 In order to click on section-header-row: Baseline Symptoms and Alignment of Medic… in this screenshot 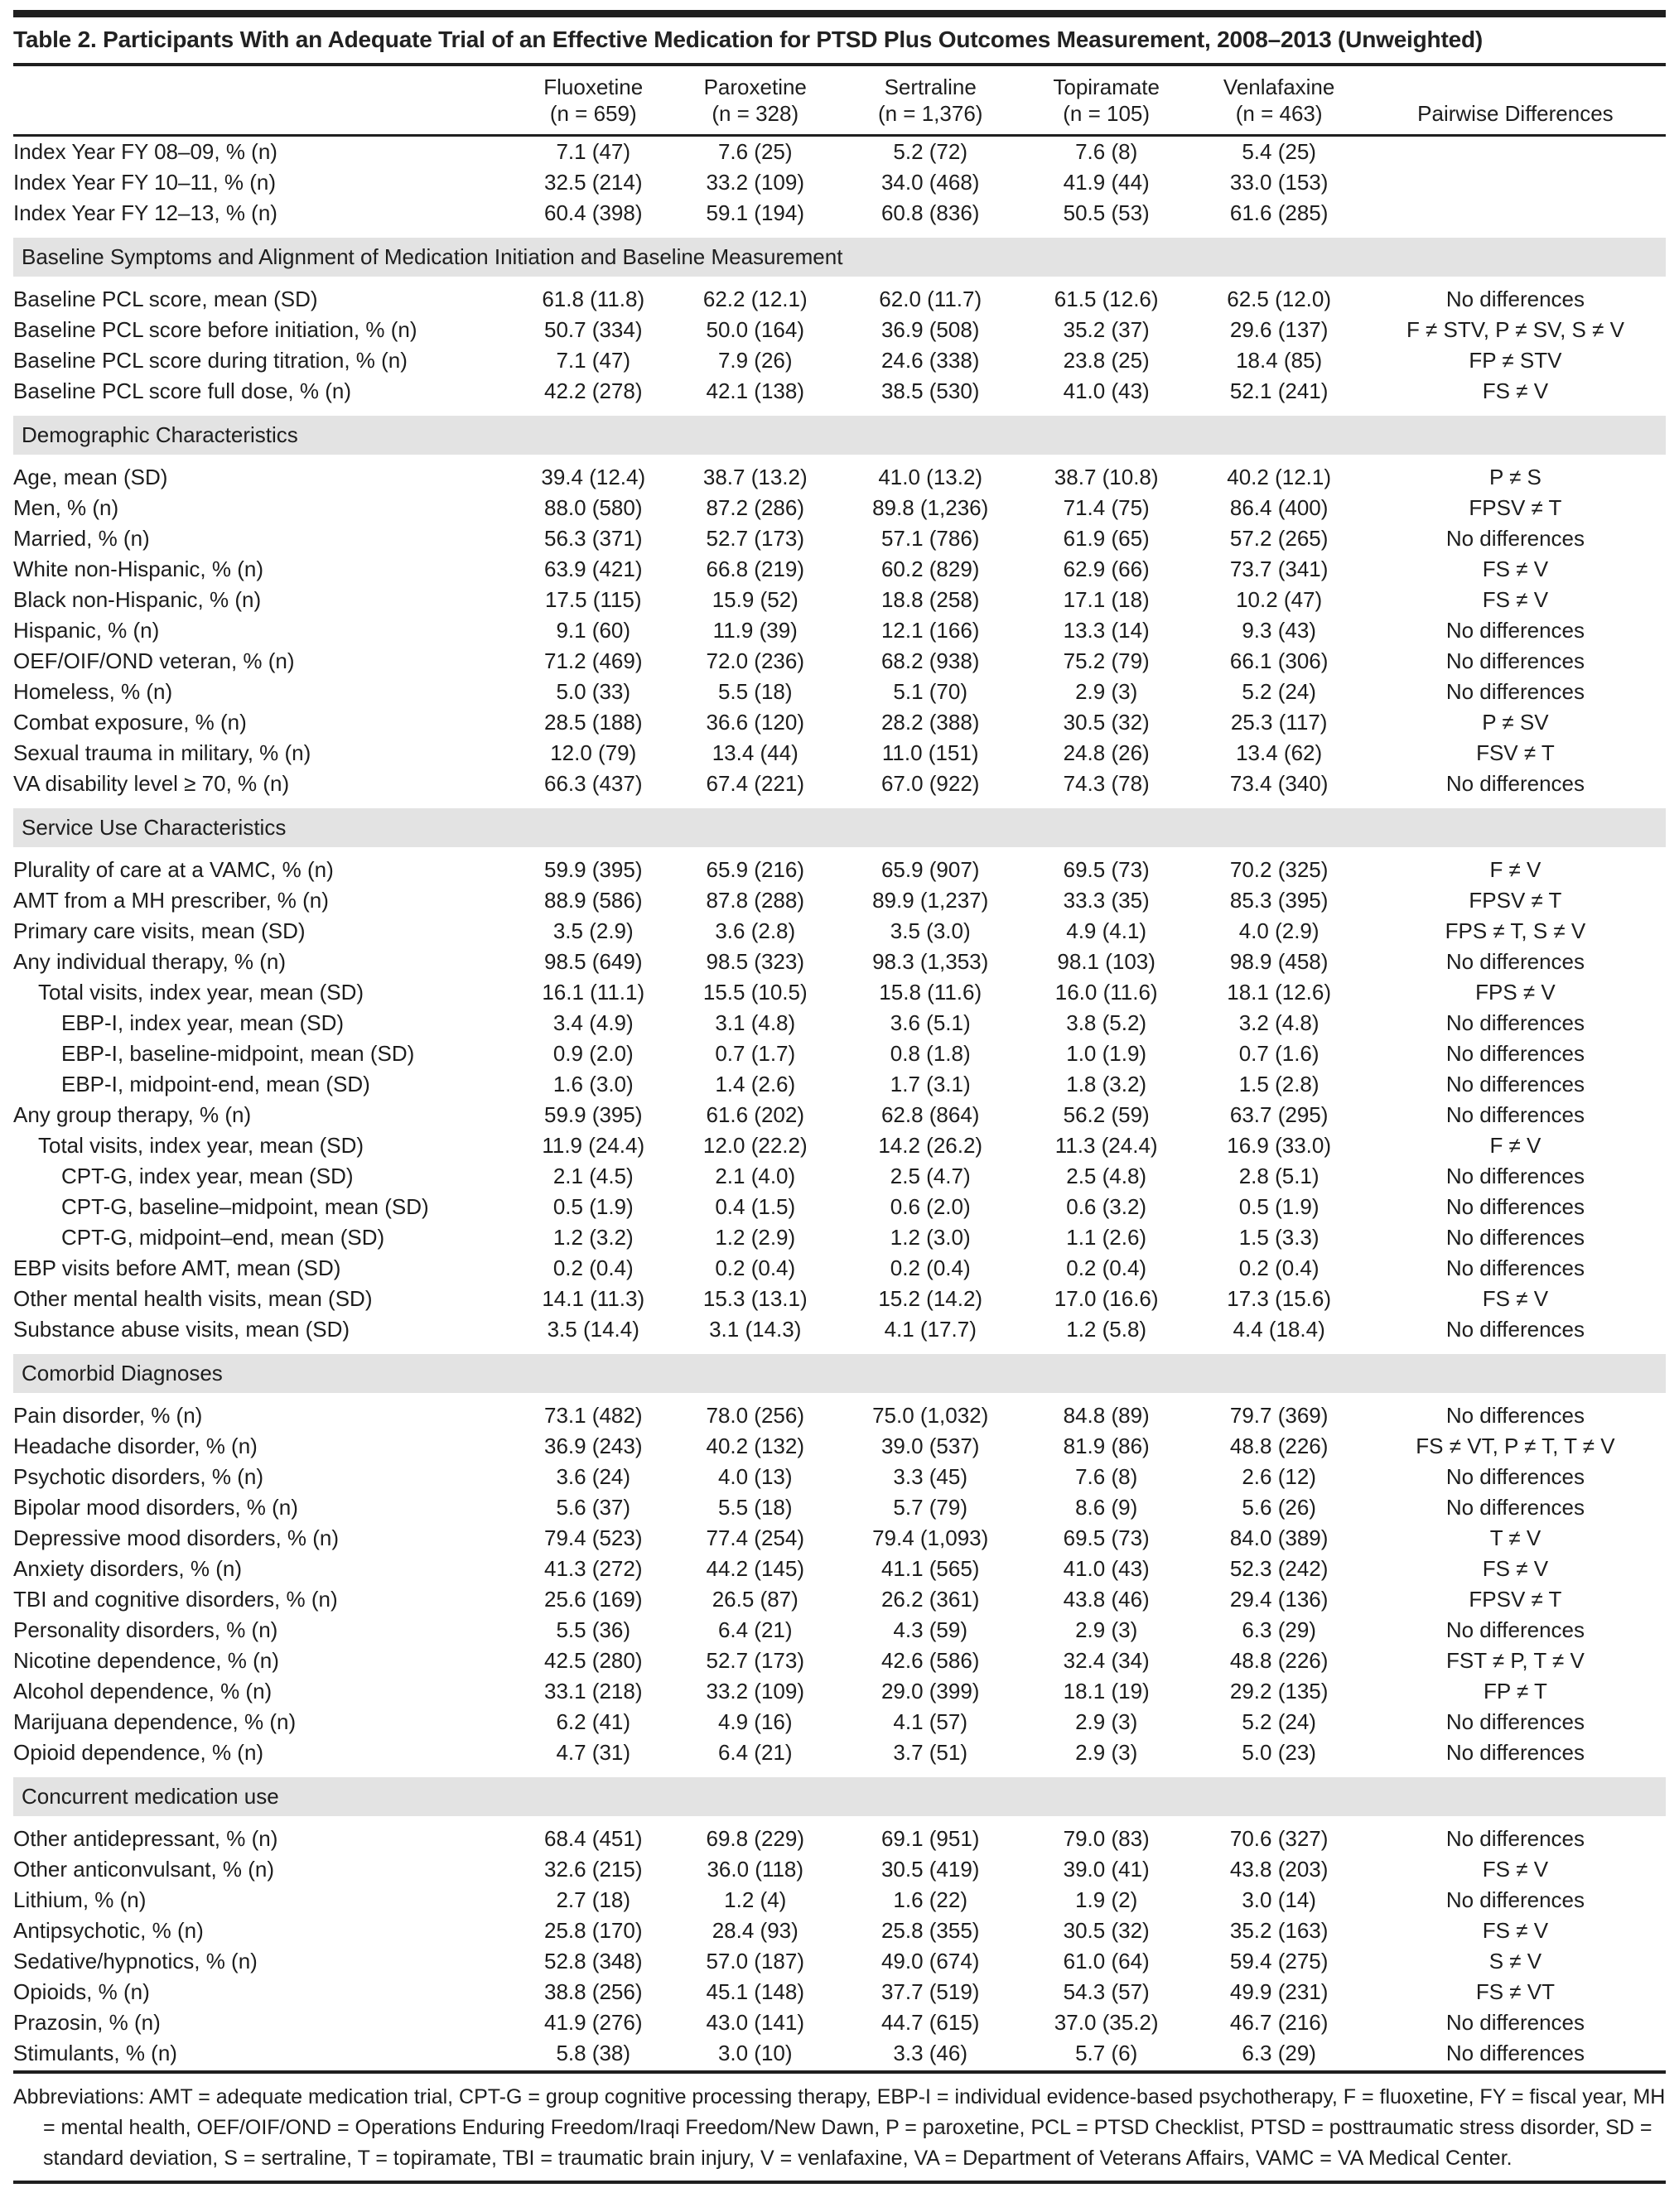, I will do `click(839, 256)`.